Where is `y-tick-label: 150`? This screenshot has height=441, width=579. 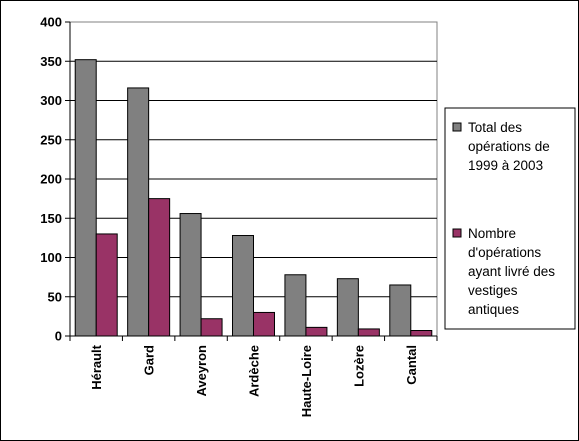
y-tick-label: 150 is located at coordinates (51, 218).